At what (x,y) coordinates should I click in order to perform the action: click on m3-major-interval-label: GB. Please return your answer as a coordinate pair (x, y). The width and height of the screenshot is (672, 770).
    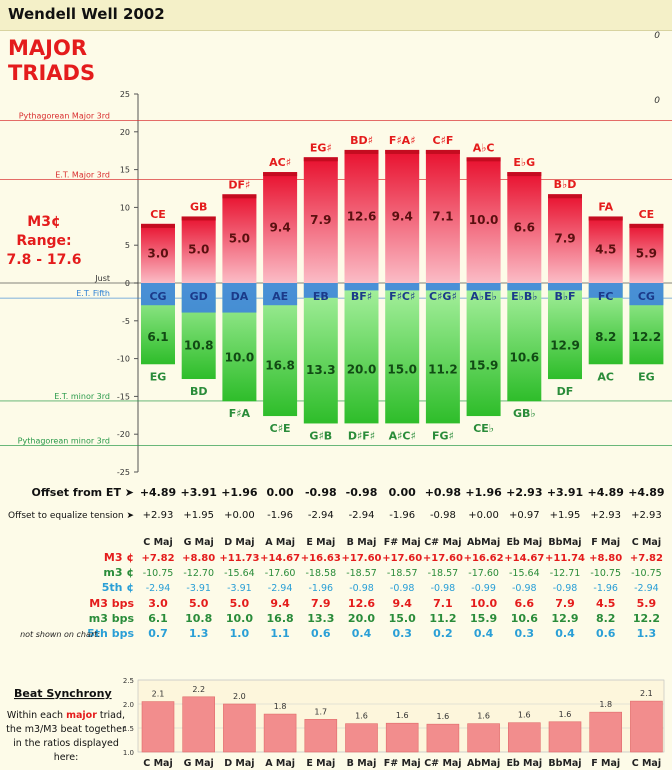
    Looking at the image, I should click on (198, 206).